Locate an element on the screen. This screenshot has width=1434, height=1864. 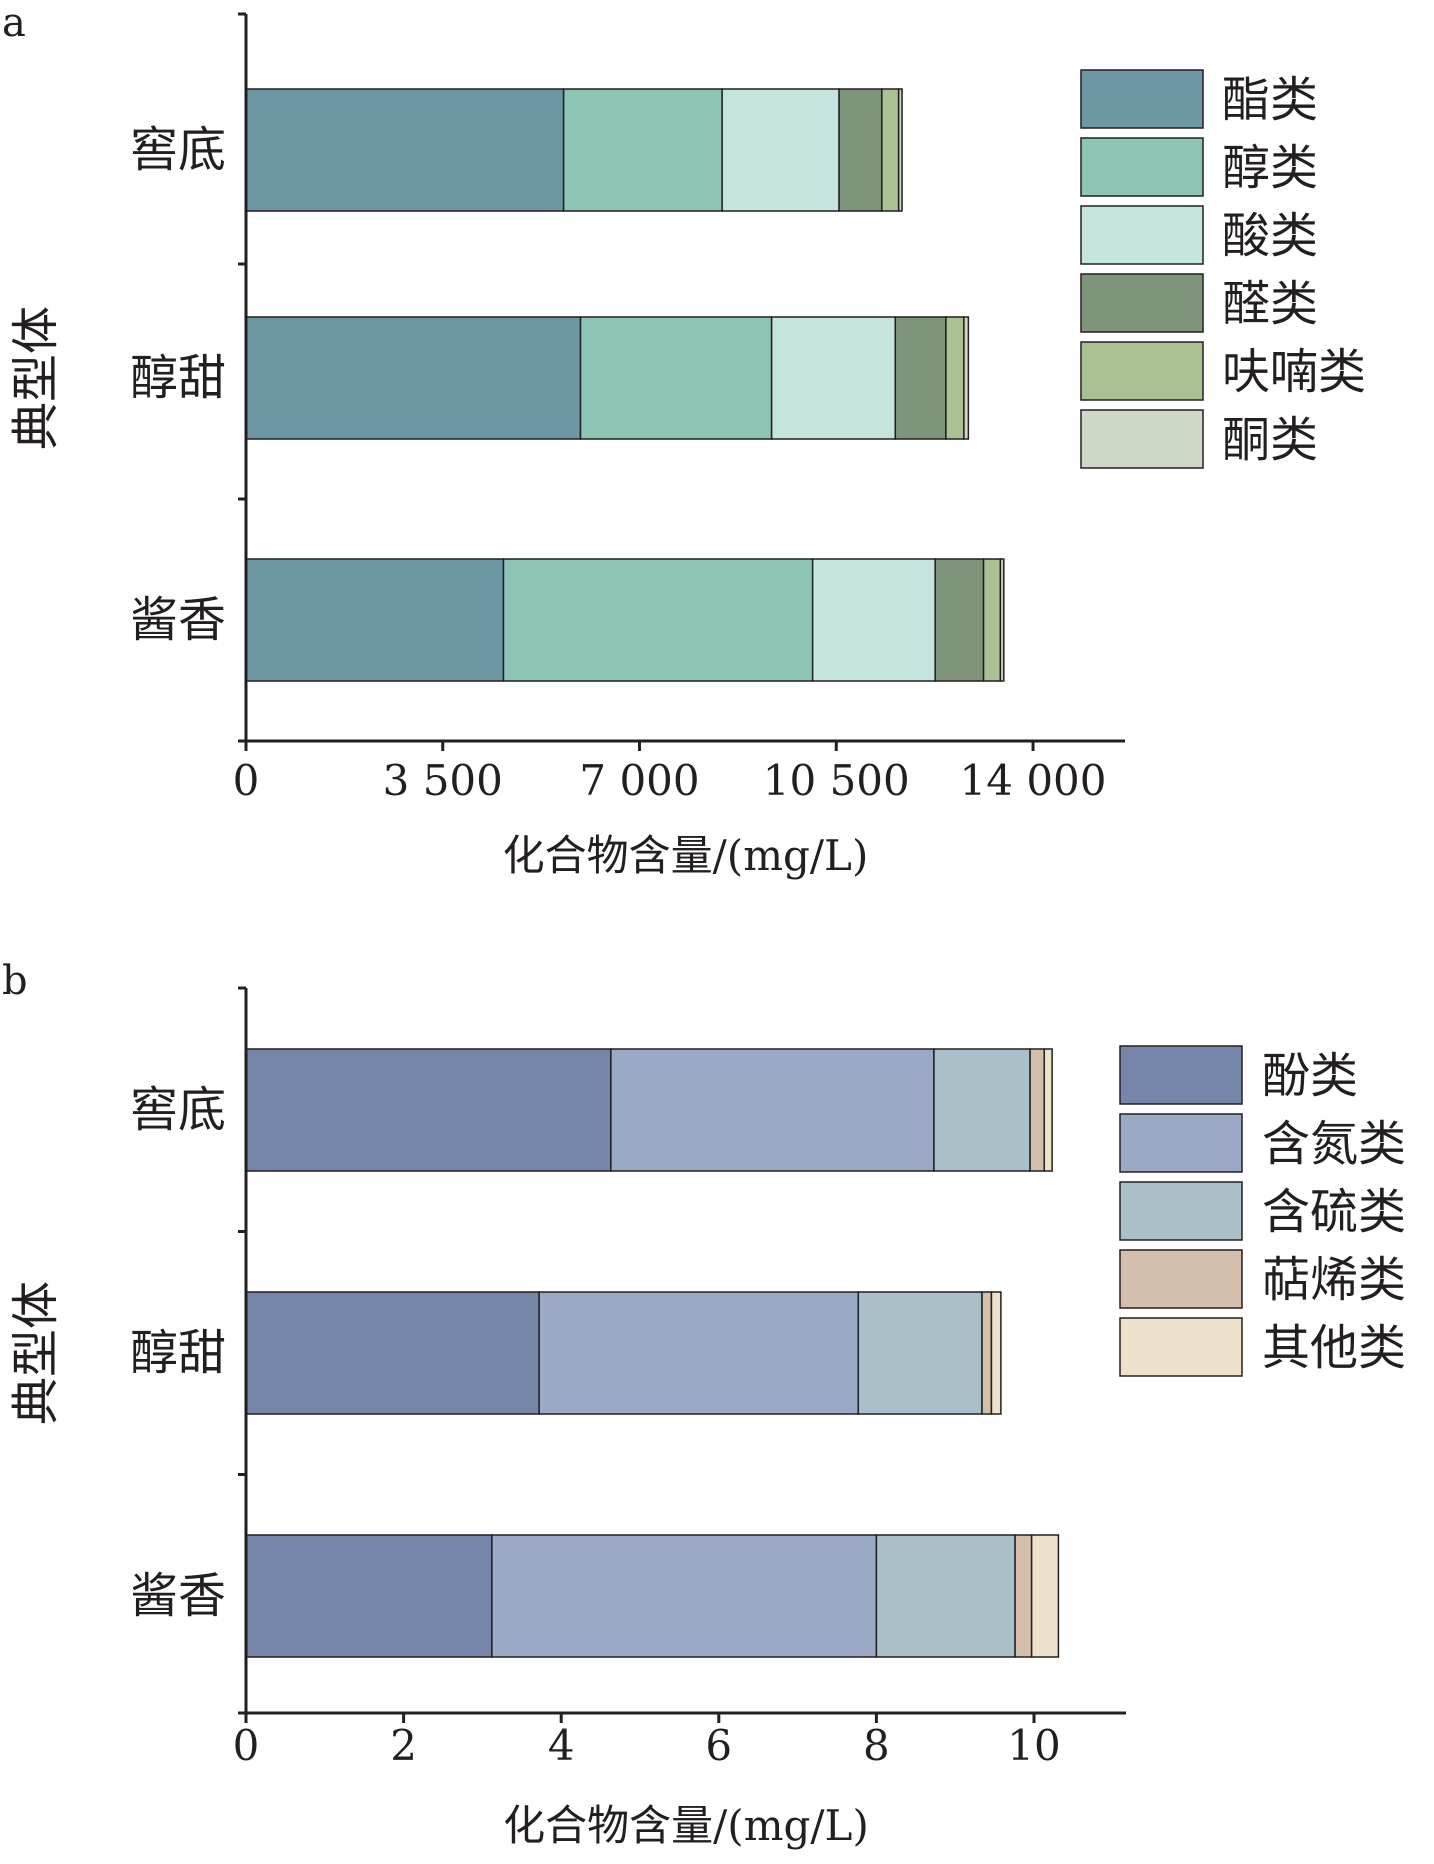
bar-segment-窖底-含硫类 is located at coordinates (982, 1110).